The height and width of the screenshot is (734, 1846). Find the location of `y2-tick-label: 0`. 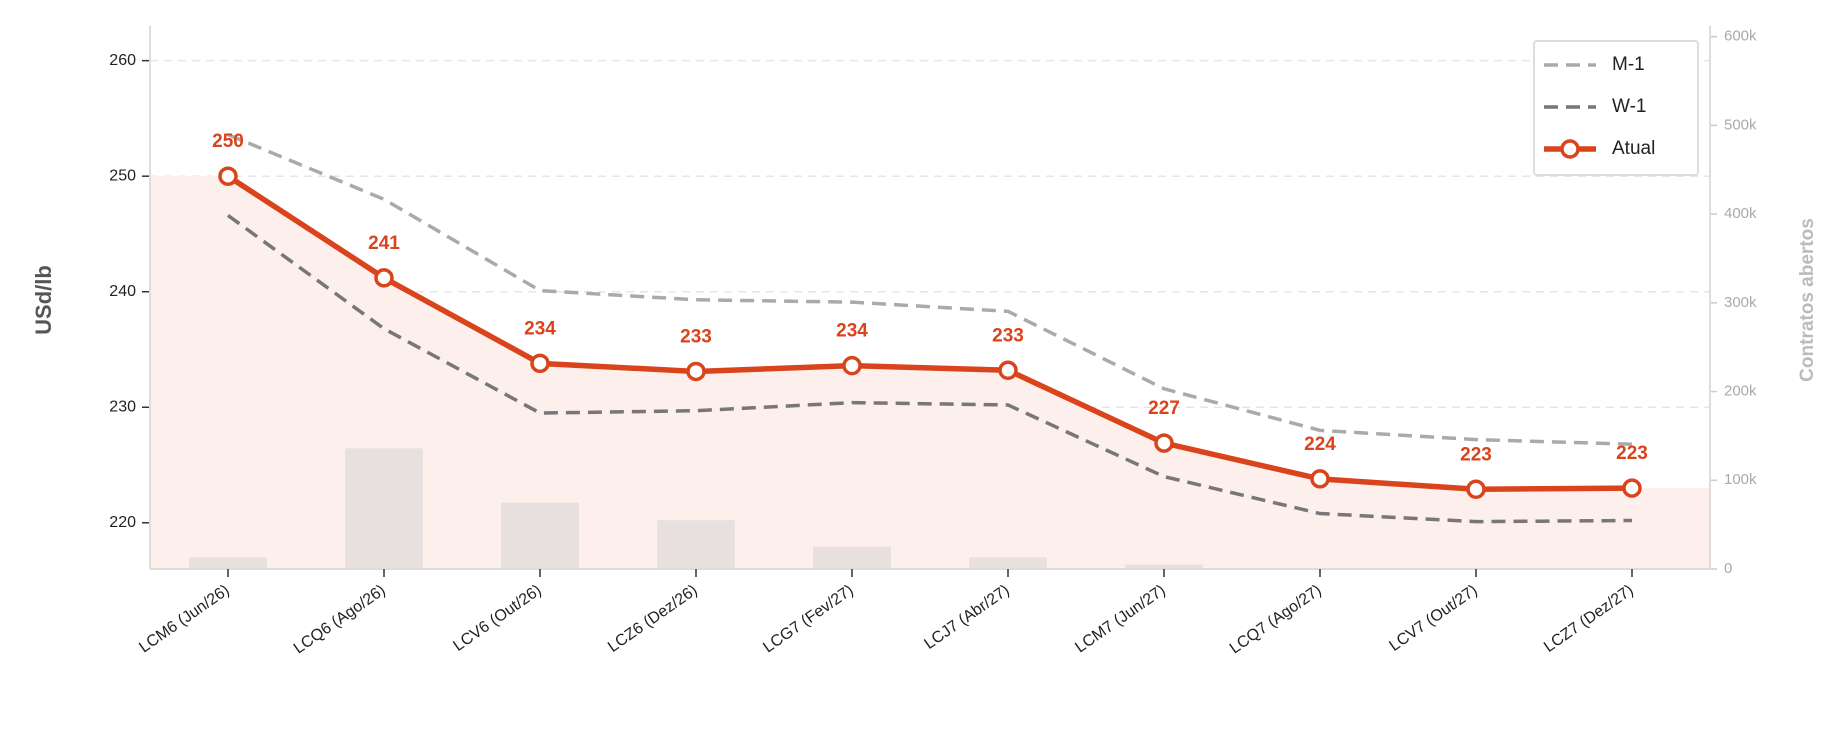

y2-tick-label: 0 is located at coordinates (1728, 568).